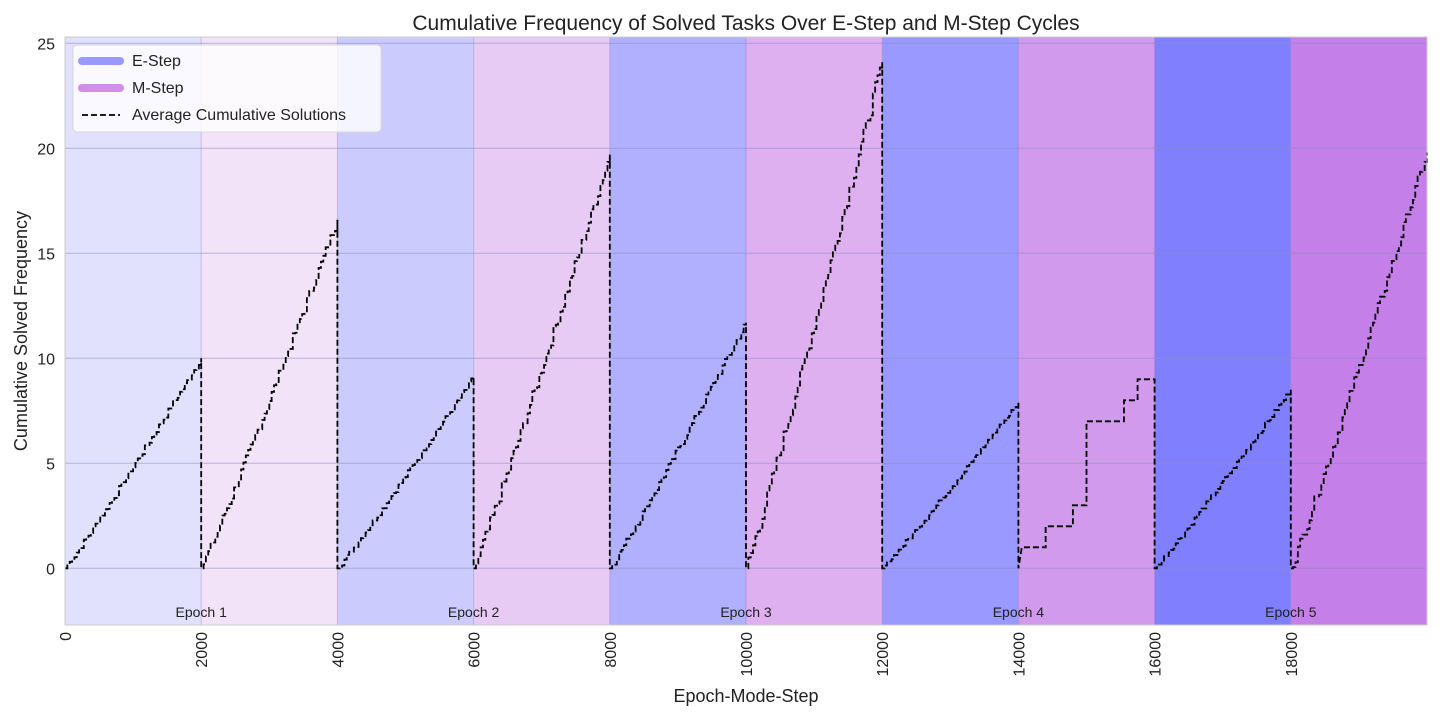 The width and height of the screenshot is (1440, 720). Describe the element at coordinates (405, 331) in the screenshot. I see `band-3-e-step` at that location.